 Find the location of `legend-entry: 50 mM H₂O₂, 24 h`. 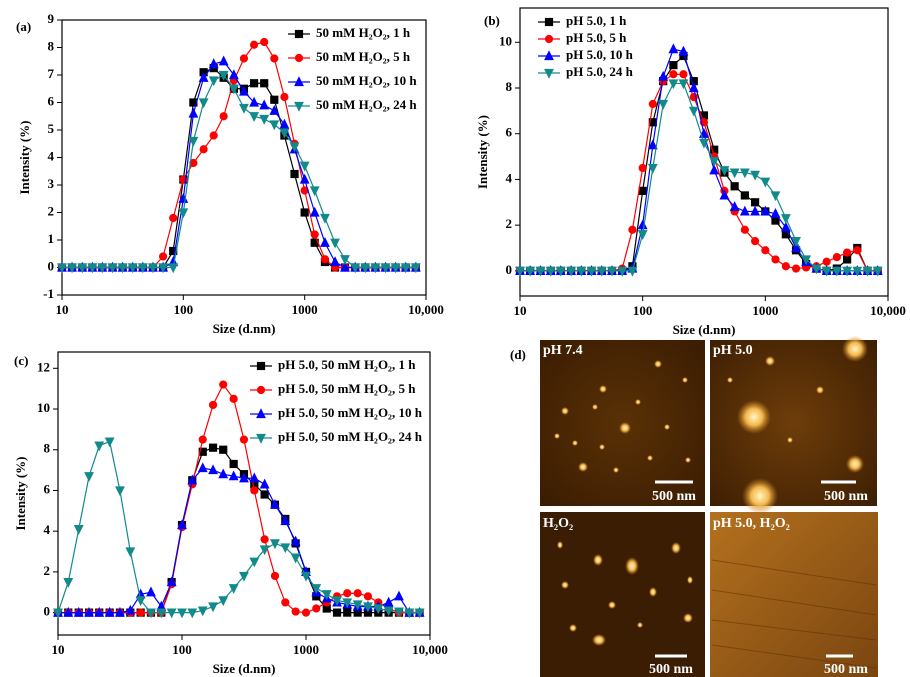

legend-entry: 50 mM H₂O₂, 24 h is located at coordinates (352, 104).